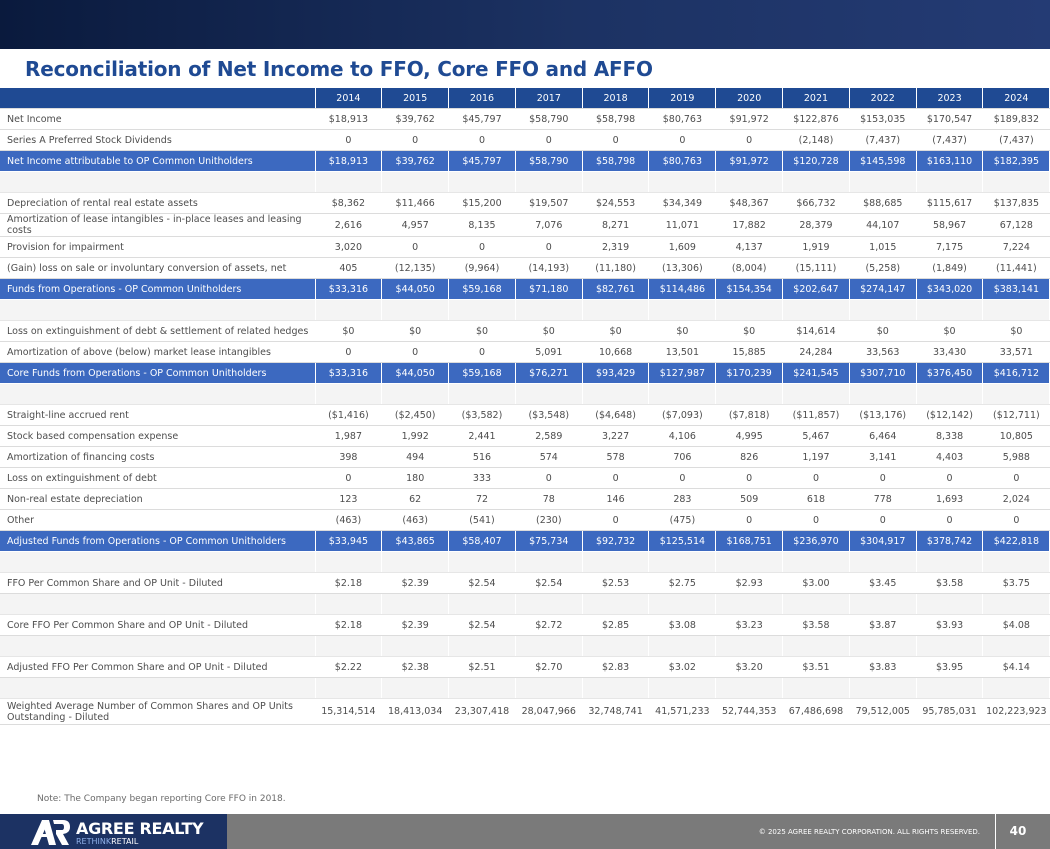  What do you see at coordinates (415, 373) in the screenshot?
I see `value-cell-2015: $44,050` at bounding box center [415, 373].